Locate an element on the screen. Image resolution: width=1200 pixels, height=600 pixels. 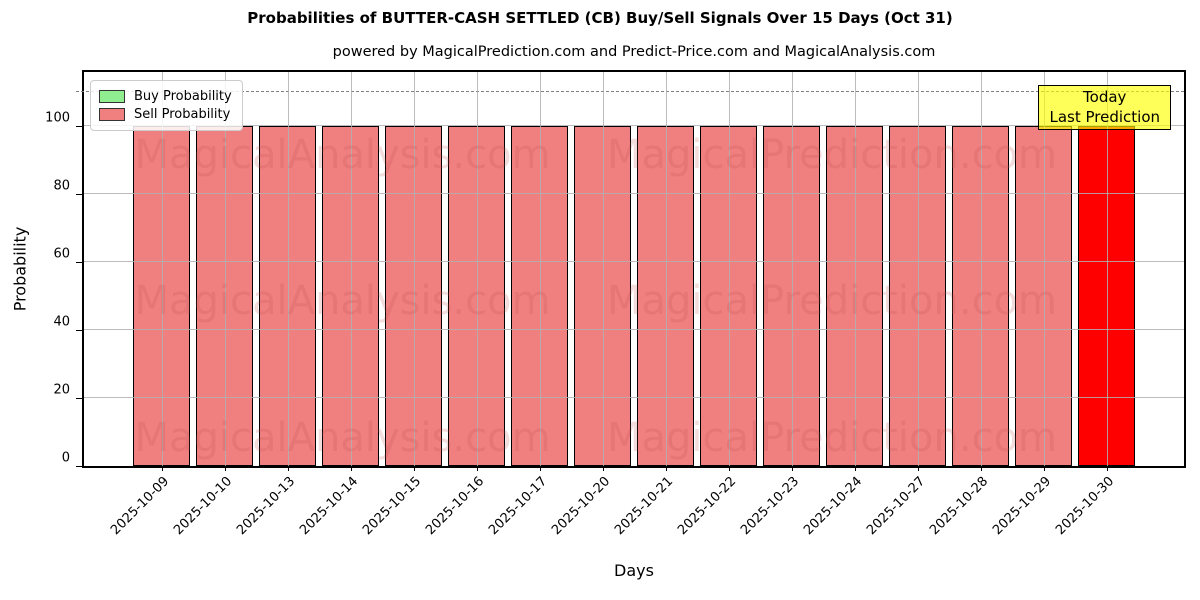
x-tick-label-2025-10-24: 2025-10-24 is located at coordinates (833, 506).